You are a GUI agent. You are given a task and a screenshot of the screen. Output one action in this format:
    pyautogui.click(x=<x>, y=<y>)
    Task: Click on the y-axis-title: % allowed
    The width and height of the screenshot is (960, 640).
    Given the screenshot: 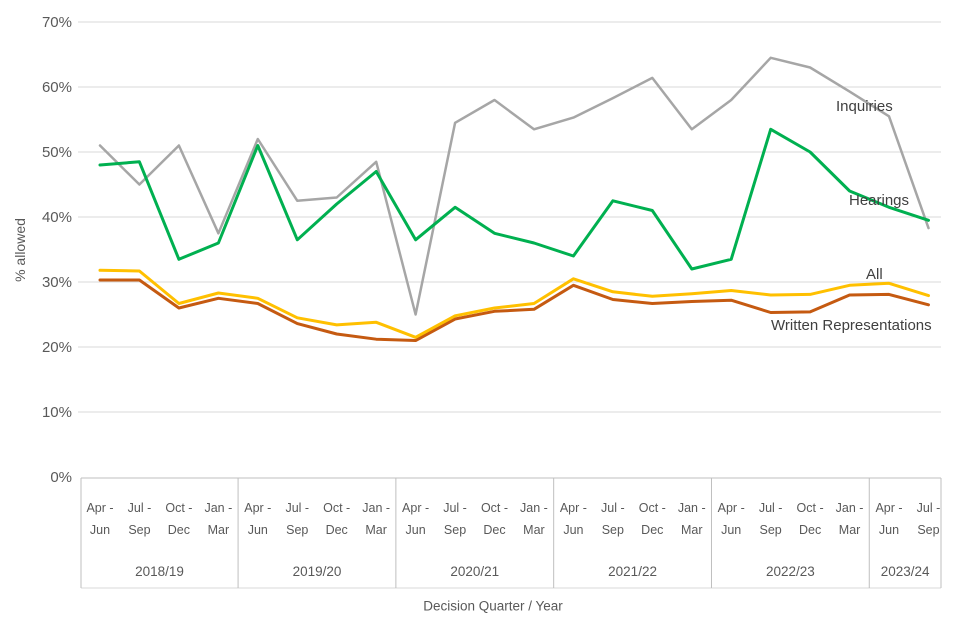 What is the action you would take?
    pyautogui.click(x=20, y=250)
    